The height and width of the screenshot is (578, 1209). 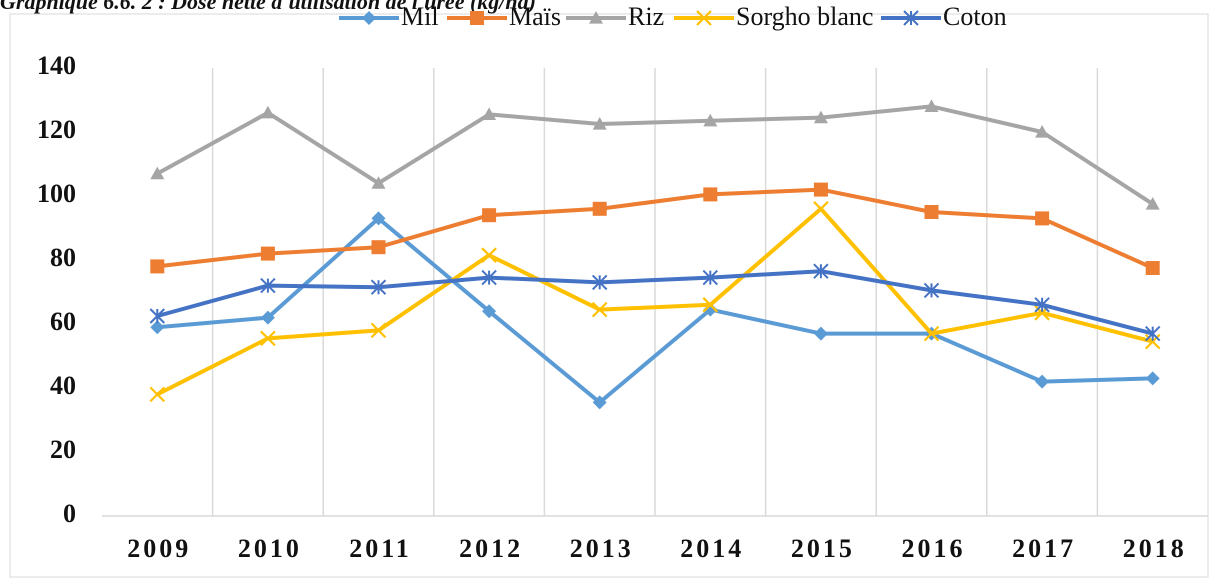 What do you see at coordinates (646, 16) in the screenshot?
I see `legend-label: Riz` at bounding box center [646, 16].